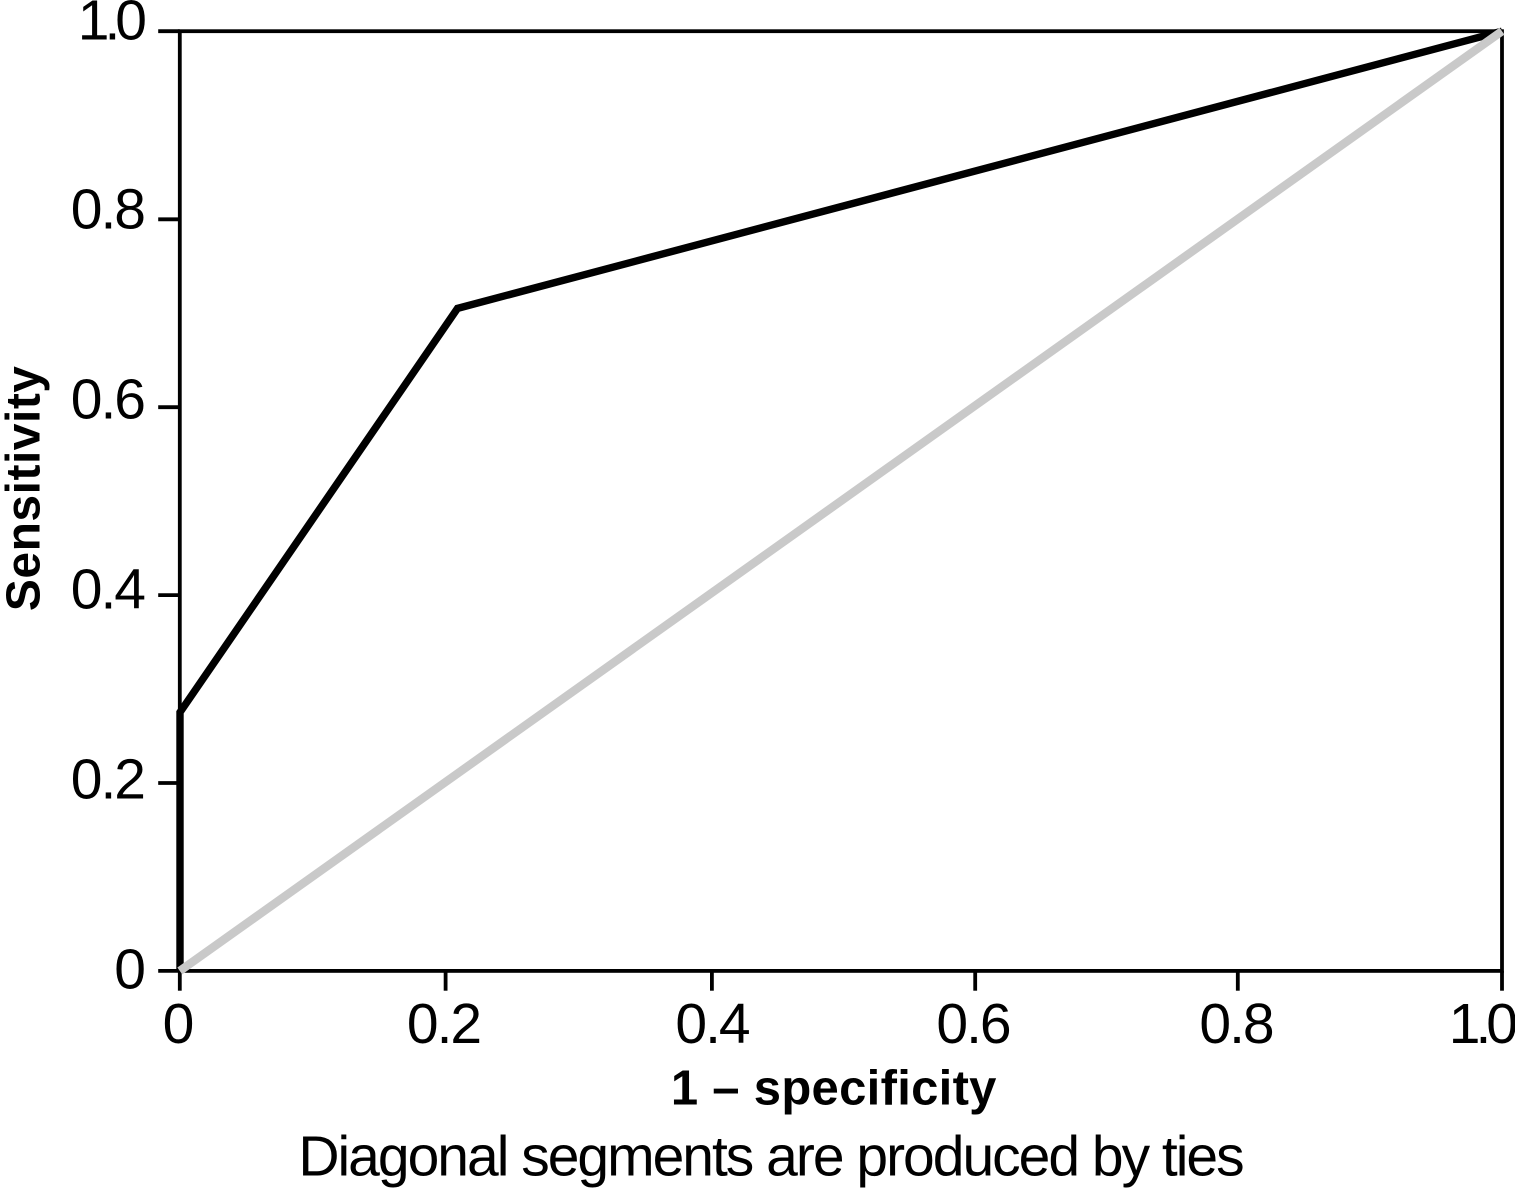  What do you see at coordinates (834, 1088) in the screenshot?
I see `svg-text: 1 – specificity` at bounding box center [834, 1088].